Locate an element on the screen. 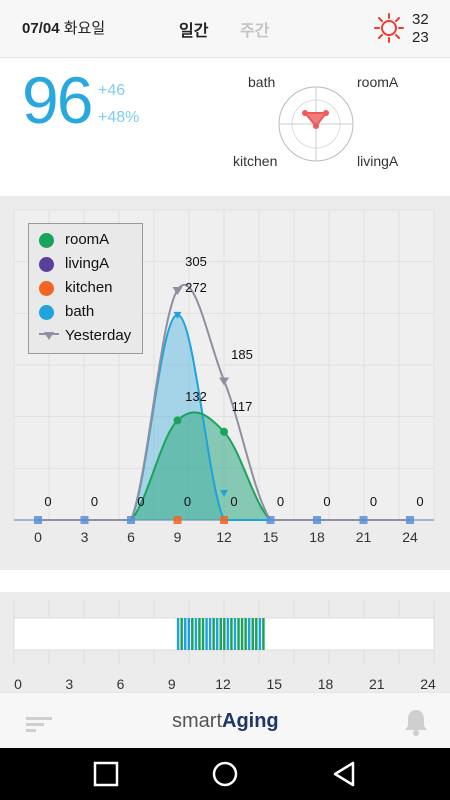 The height and width of the screenshot is (800, 450). timeline-tick-label: 6 is located at coordinates (121, 684).